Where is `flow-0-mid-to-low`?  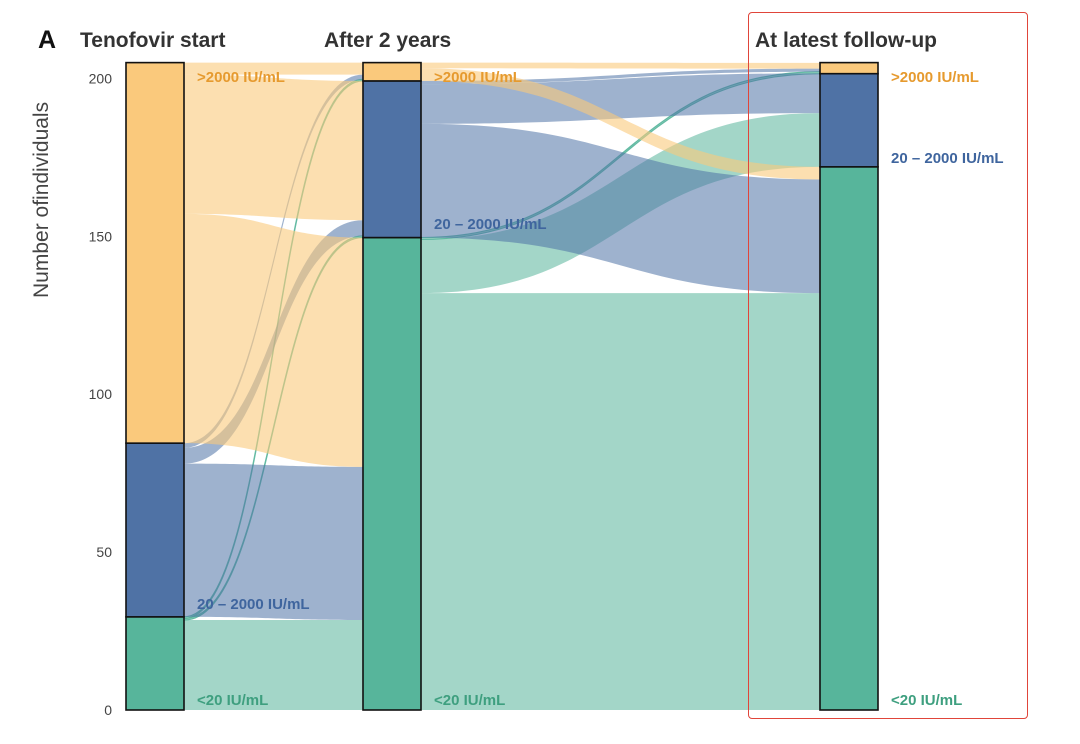 flow-0-mid-to-low is located at coordinates (273, 541).